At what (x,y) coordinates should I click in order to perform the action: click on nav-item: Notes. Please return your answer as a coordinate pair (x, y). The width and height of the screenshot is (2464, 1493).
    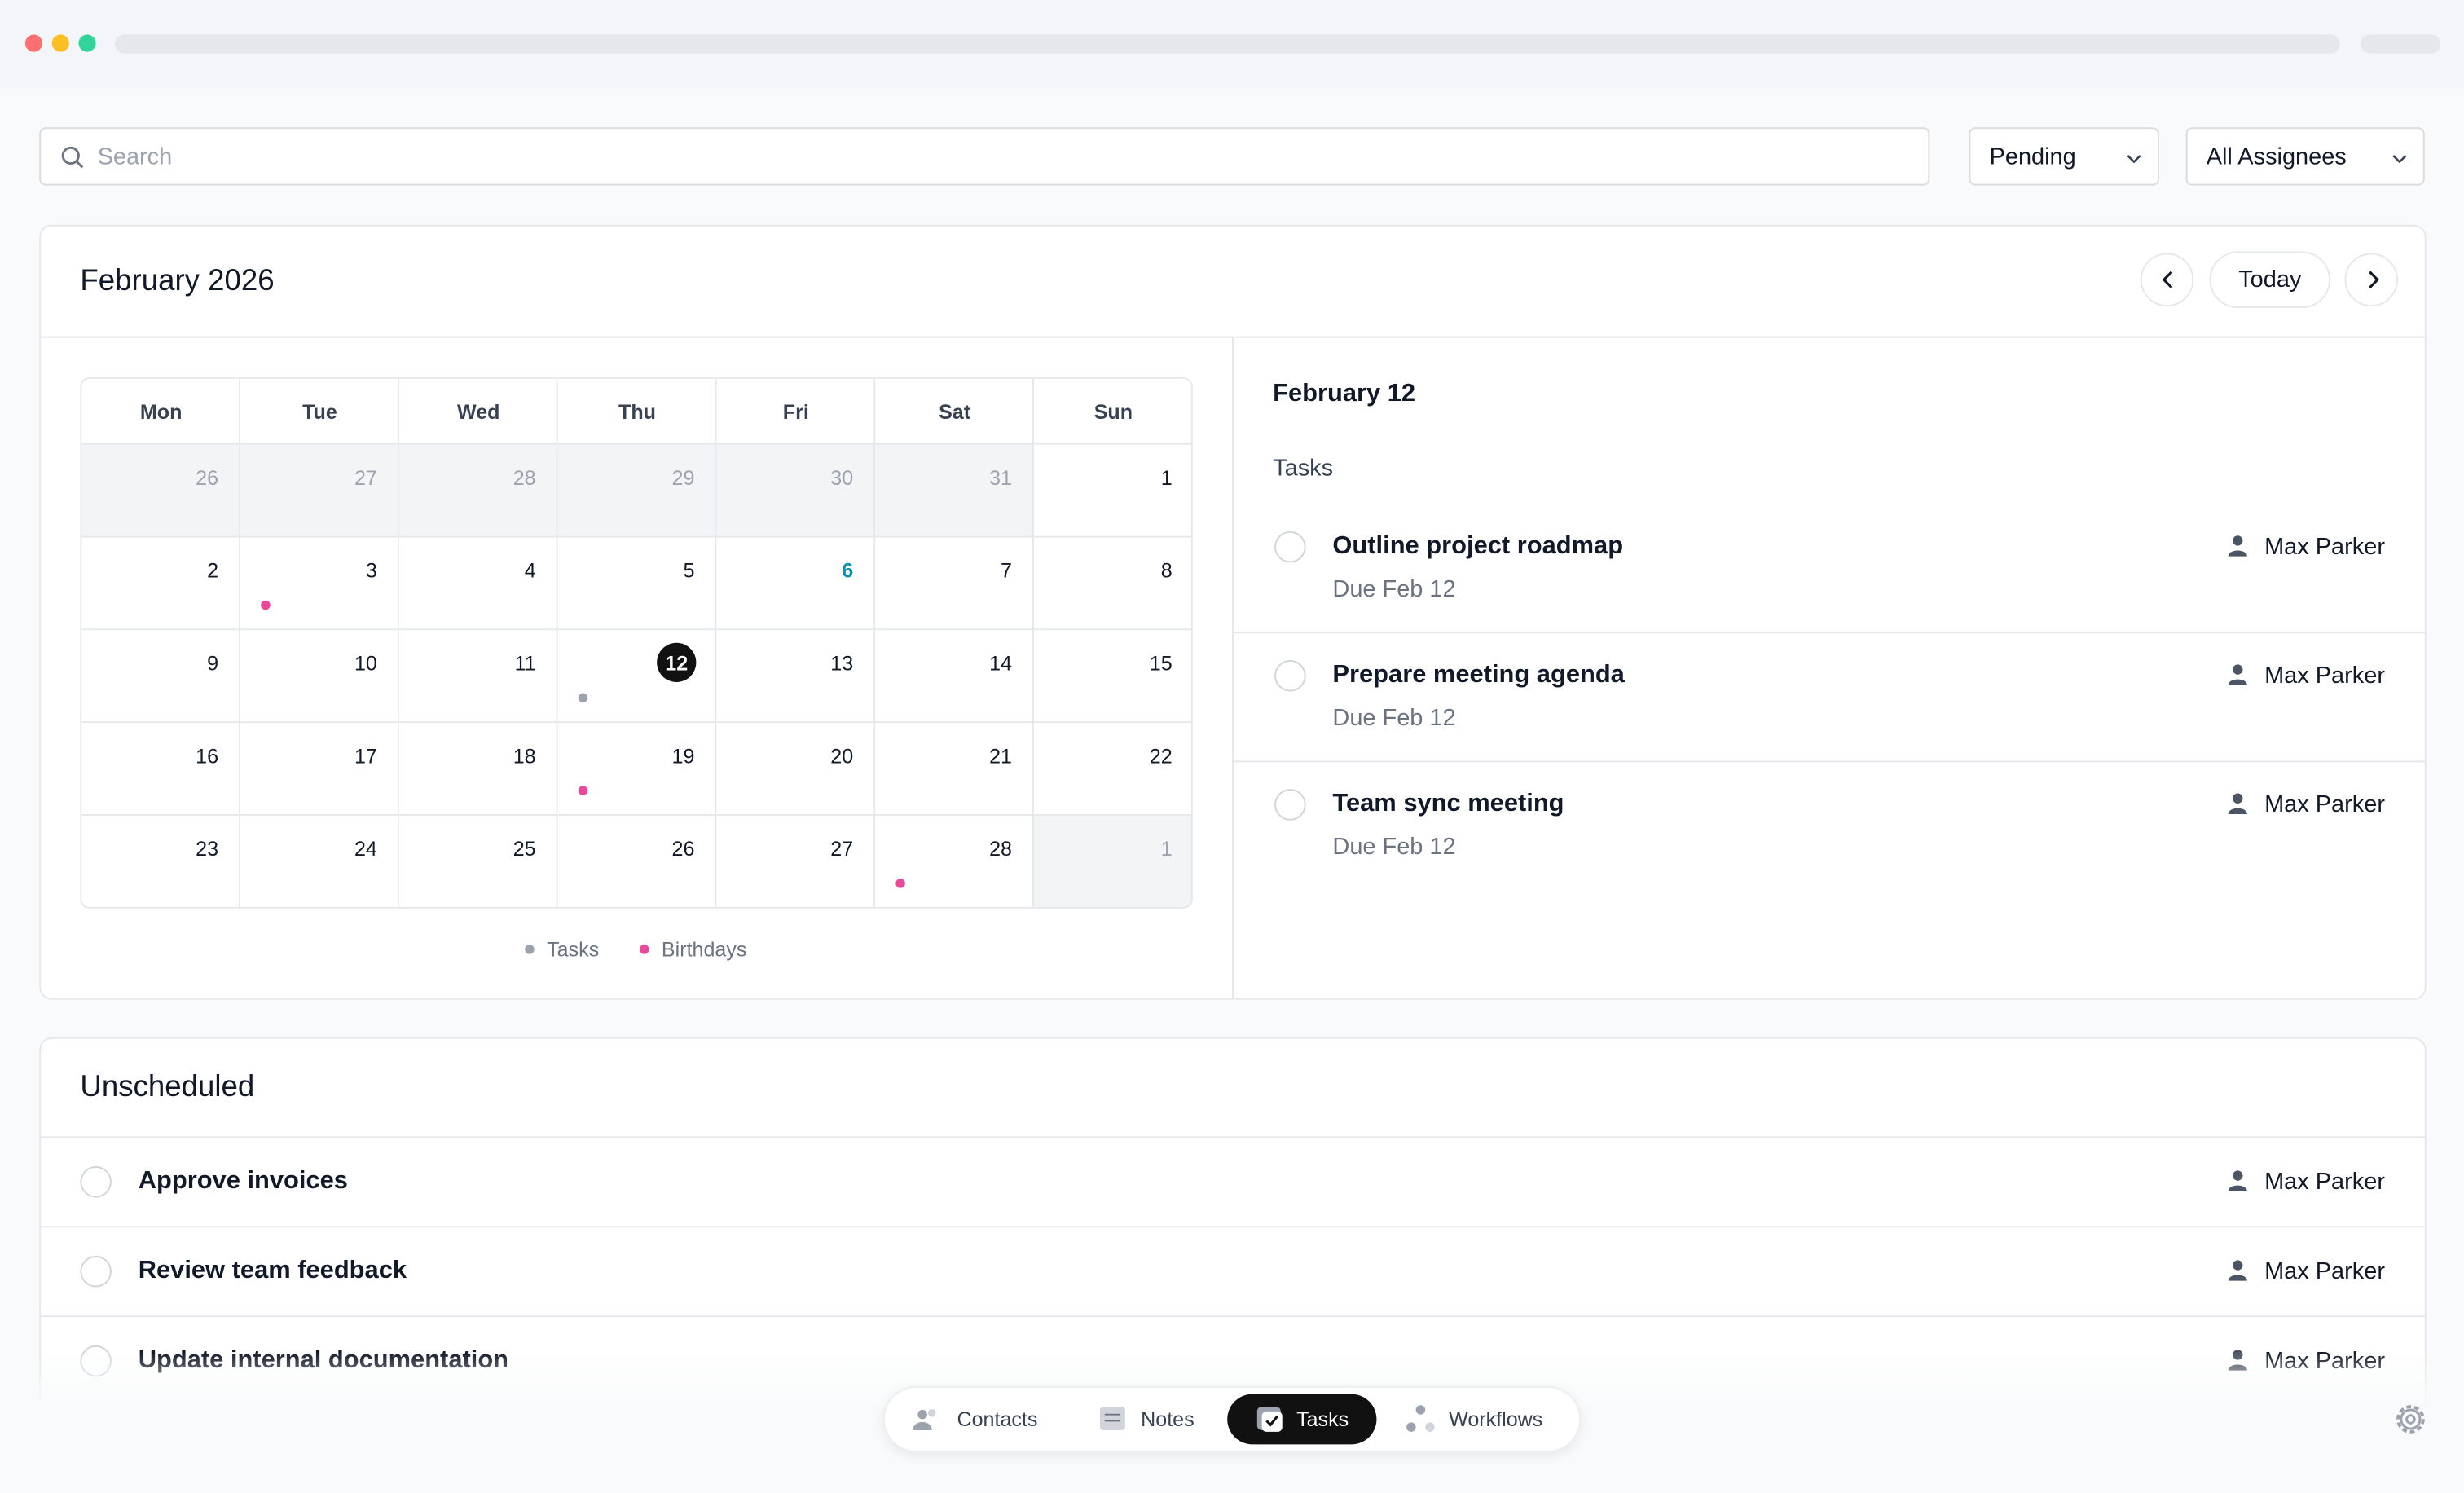
    Looking at the image, I should click on (1168, 1419).